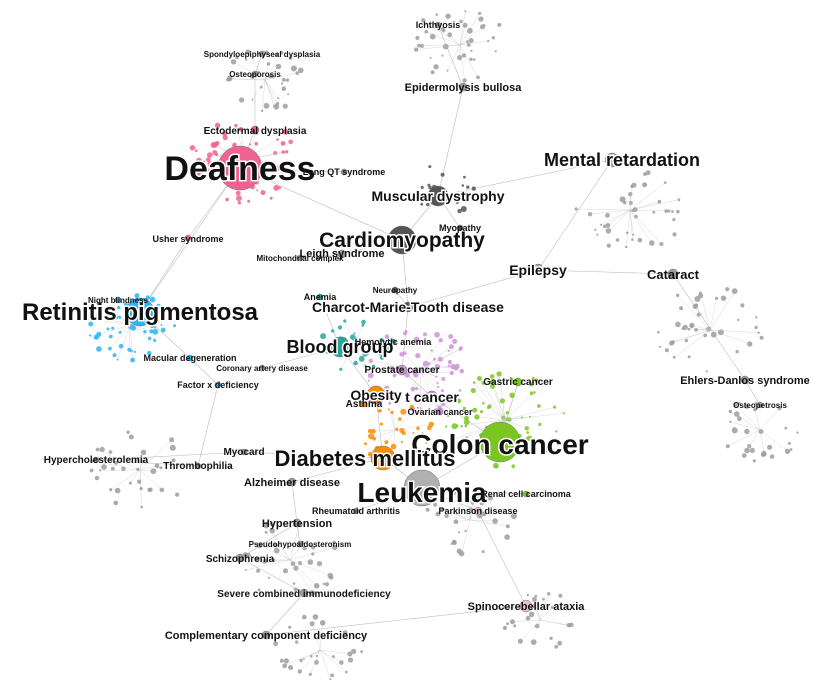 Image resolution: width=820 pixels, height=680 pixels. What do you see at coordinates (438, 196) in the screenshot?
I see `node-muscular-dystrophy` at bounding box center [438, 196].